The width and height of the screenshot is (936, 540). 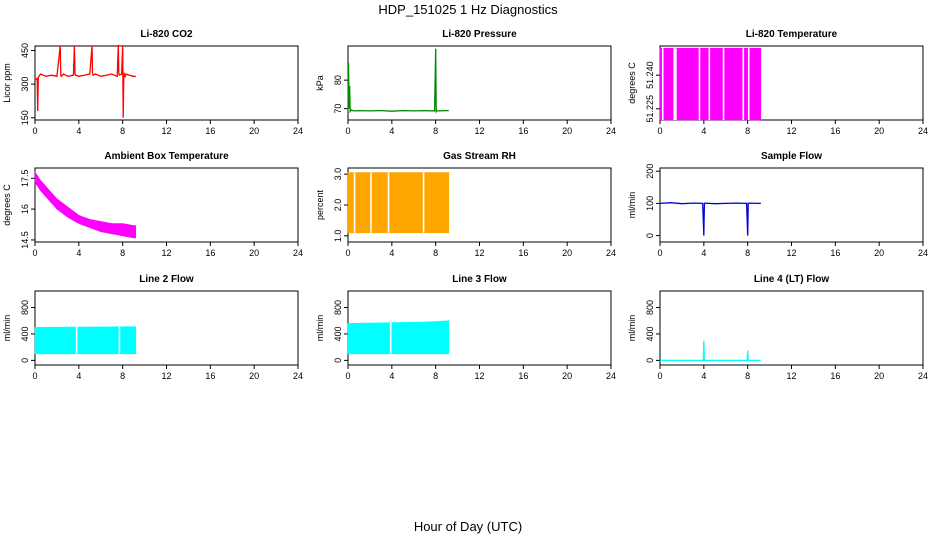 I want to click on y-tick-label: 1.0, so click(x=338, y=236).